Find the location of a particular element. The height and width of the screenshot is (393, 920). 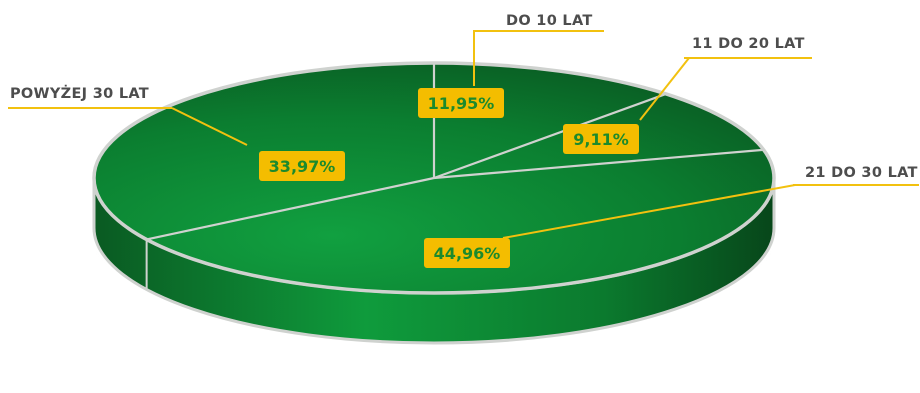

leader-line-powyzej-30-lat is located at coordinates (209, 126).